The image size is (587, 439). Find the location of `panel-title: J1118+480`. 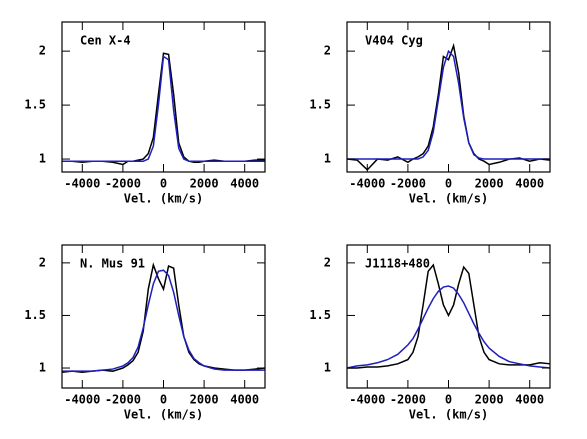

panel-title: J1118+480 is located at coordinates (397, 264).